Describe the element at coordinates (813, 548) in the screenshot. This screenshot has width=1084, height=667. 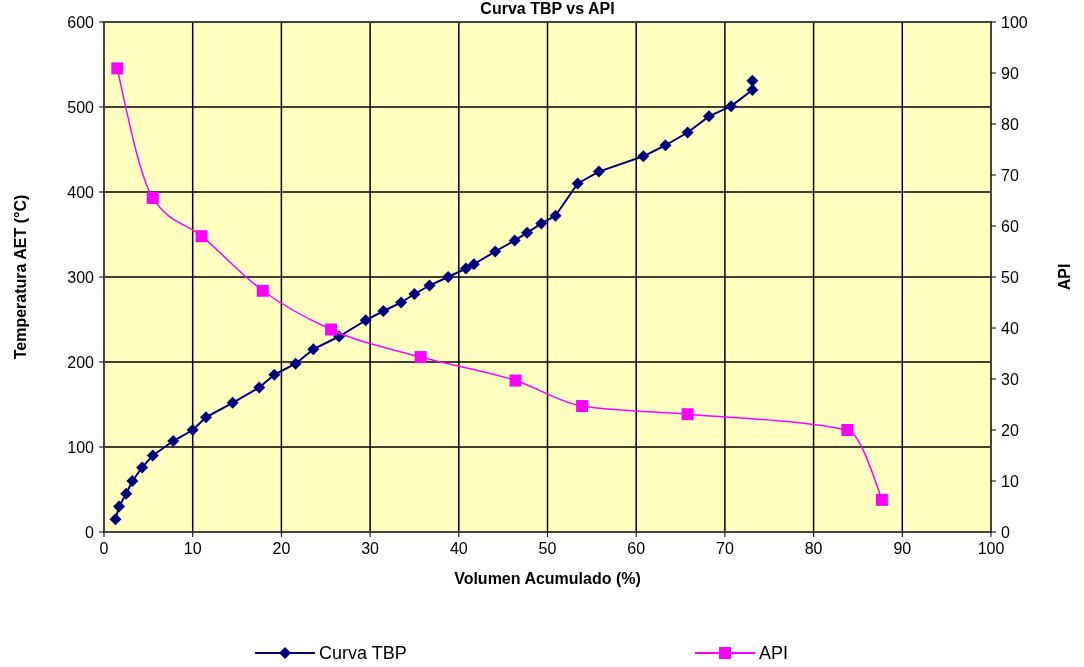
I see `x-tick-label: 80` at that location.